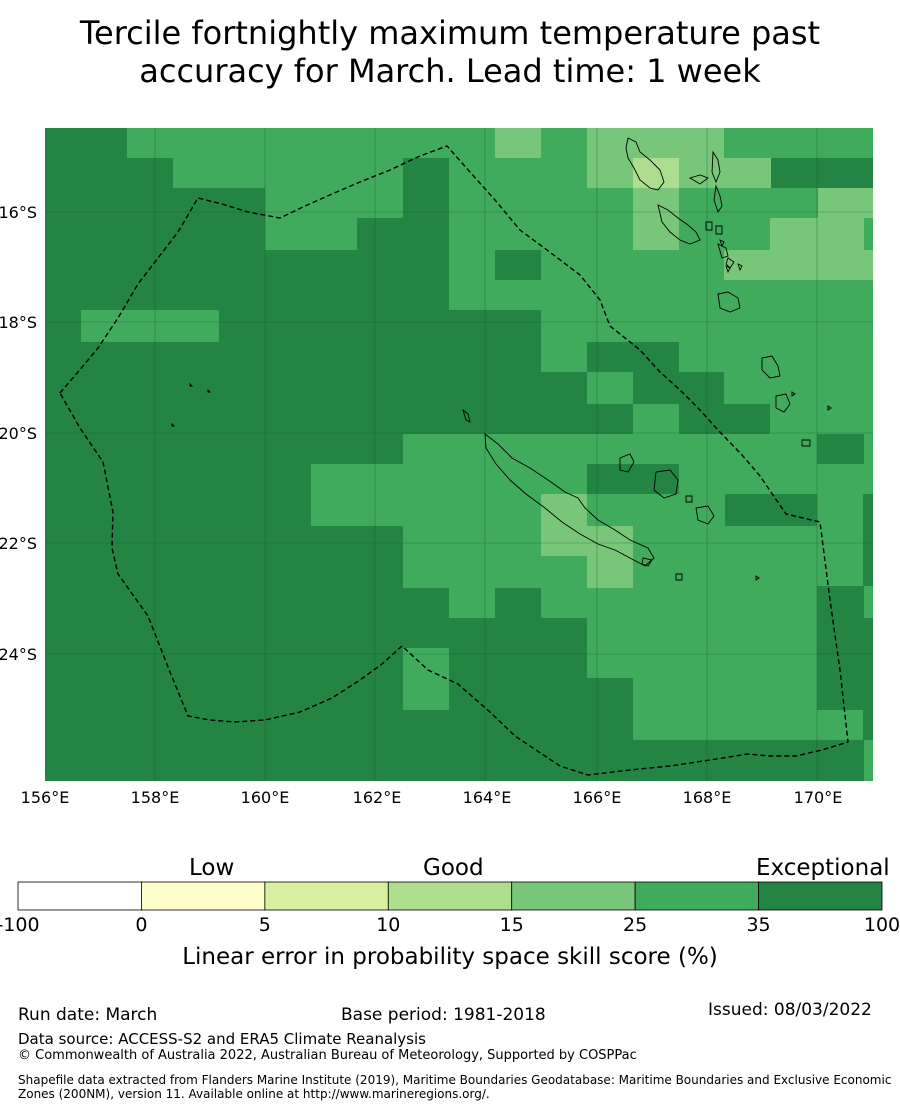 The image size is (900, 1110). I want to click on walpole-island, so click(679, 577).